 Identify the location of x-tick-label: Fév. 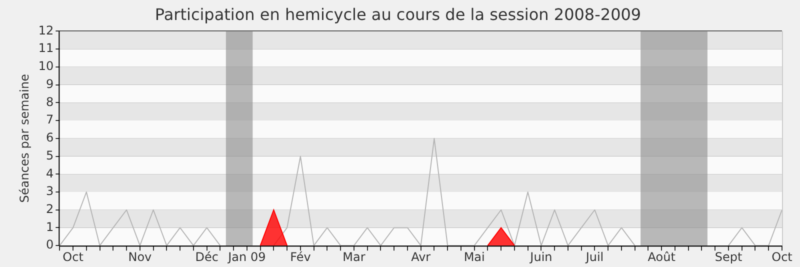
(300, 257).